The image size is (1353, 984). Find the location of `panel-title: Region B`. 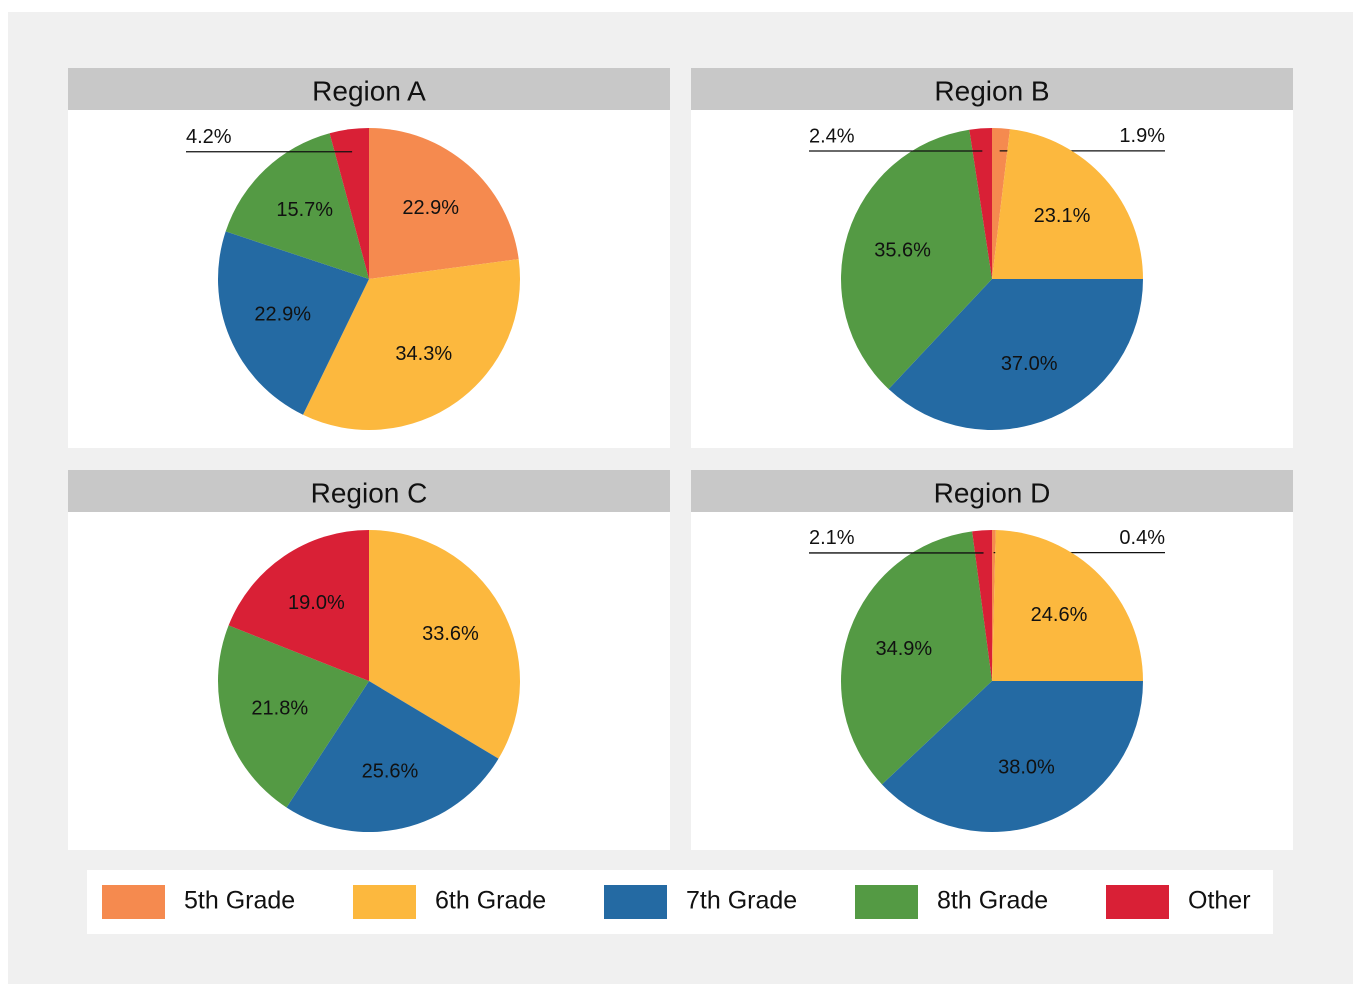

panel-title: Region B is located at coordinates (991, 90).